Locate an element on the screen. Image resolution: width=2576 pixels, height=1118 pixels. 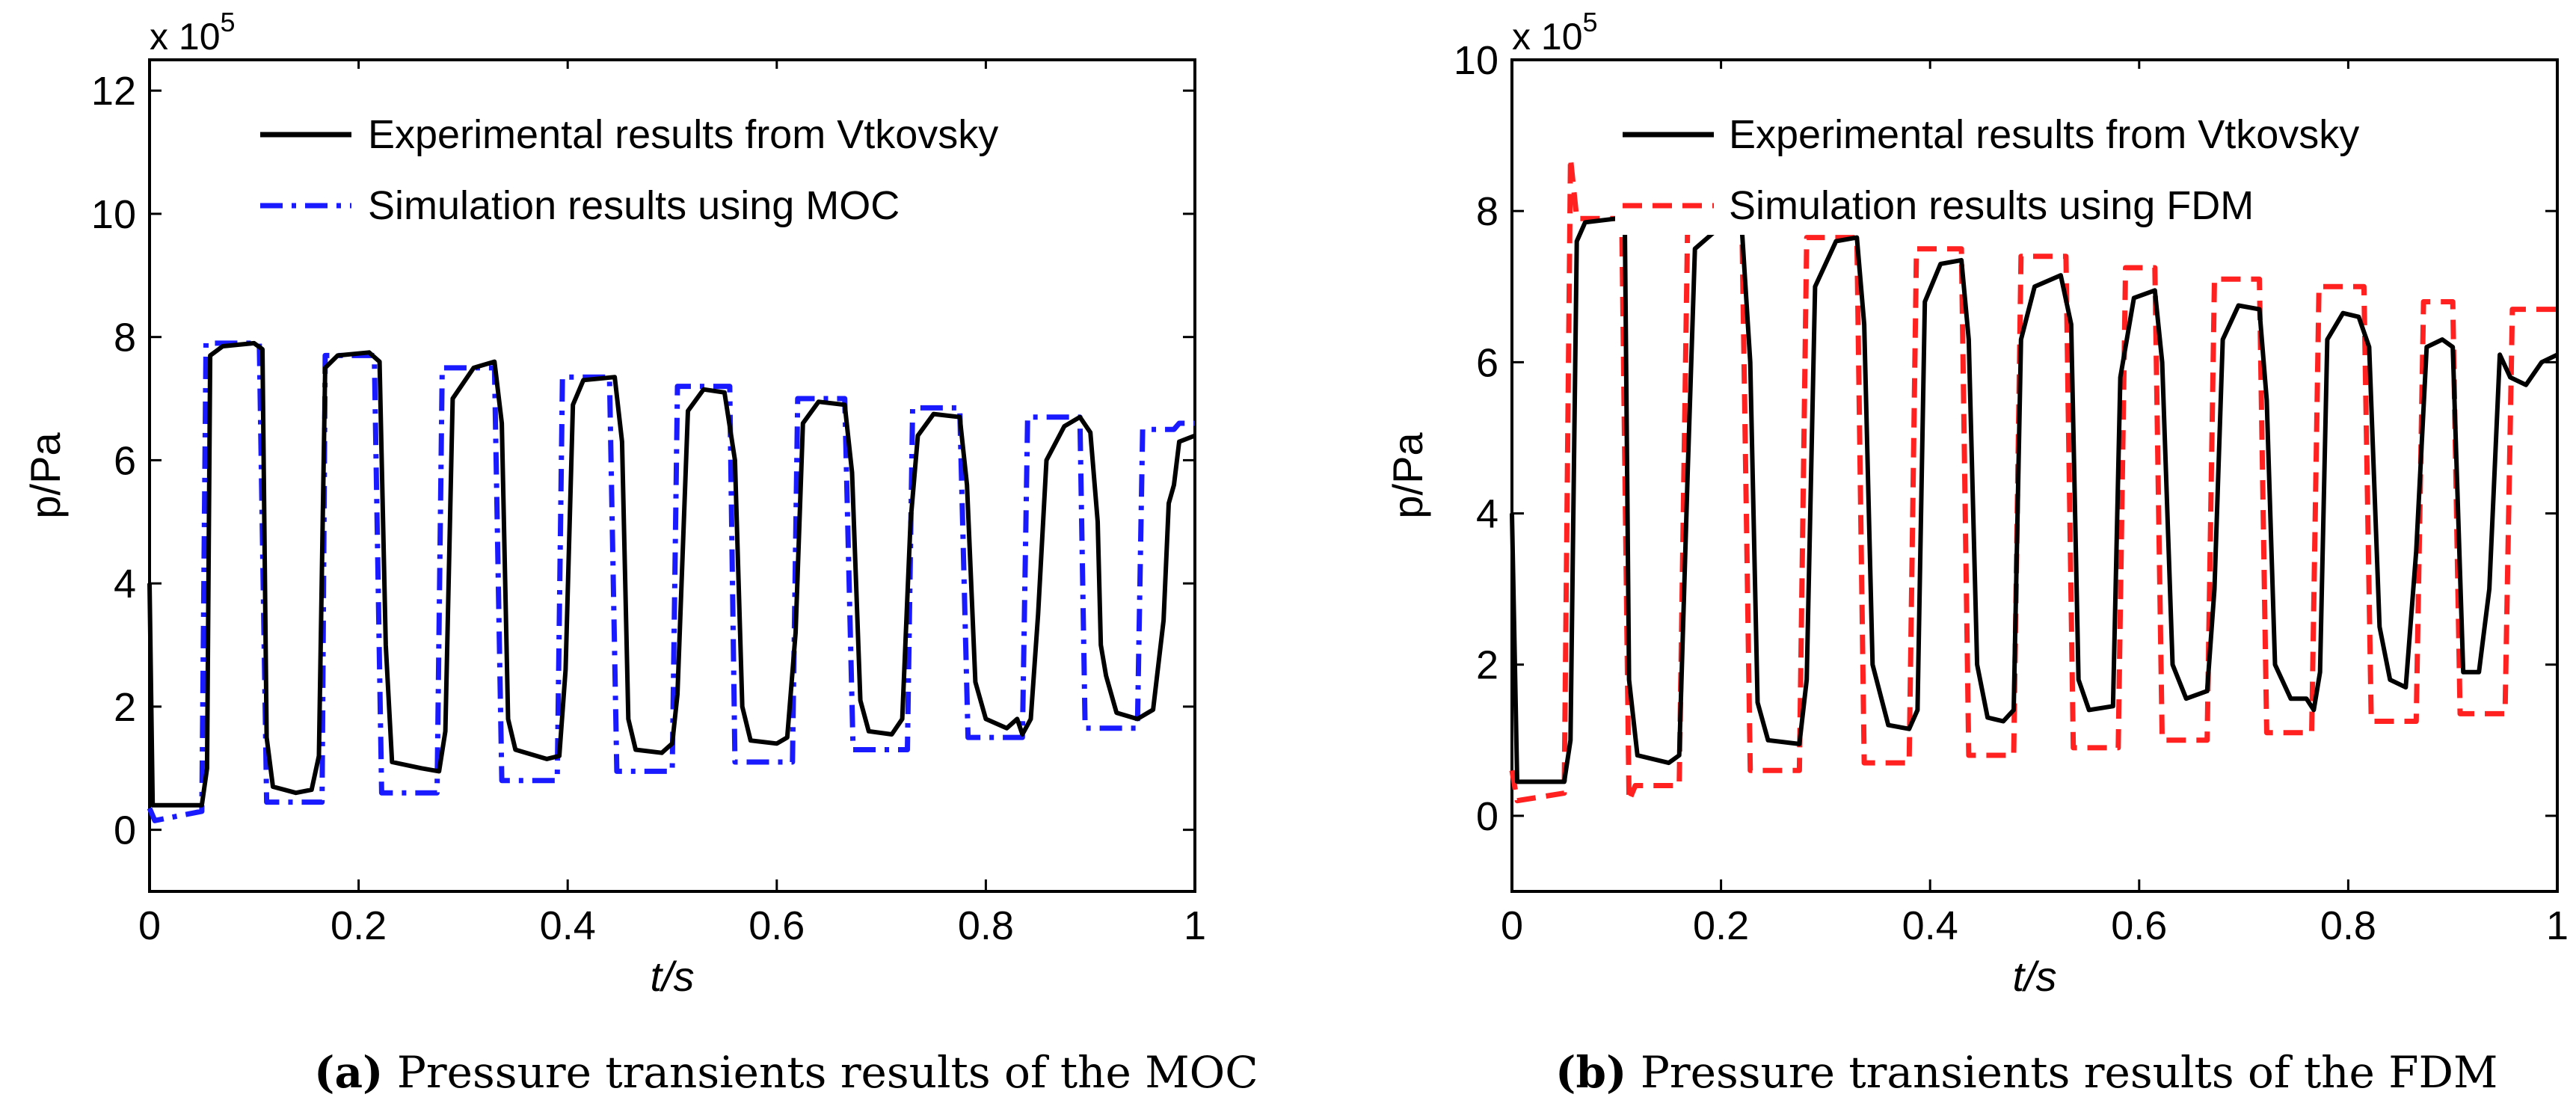
y-tick-label-b-1: 2 is located at coordinates (1487, 665).